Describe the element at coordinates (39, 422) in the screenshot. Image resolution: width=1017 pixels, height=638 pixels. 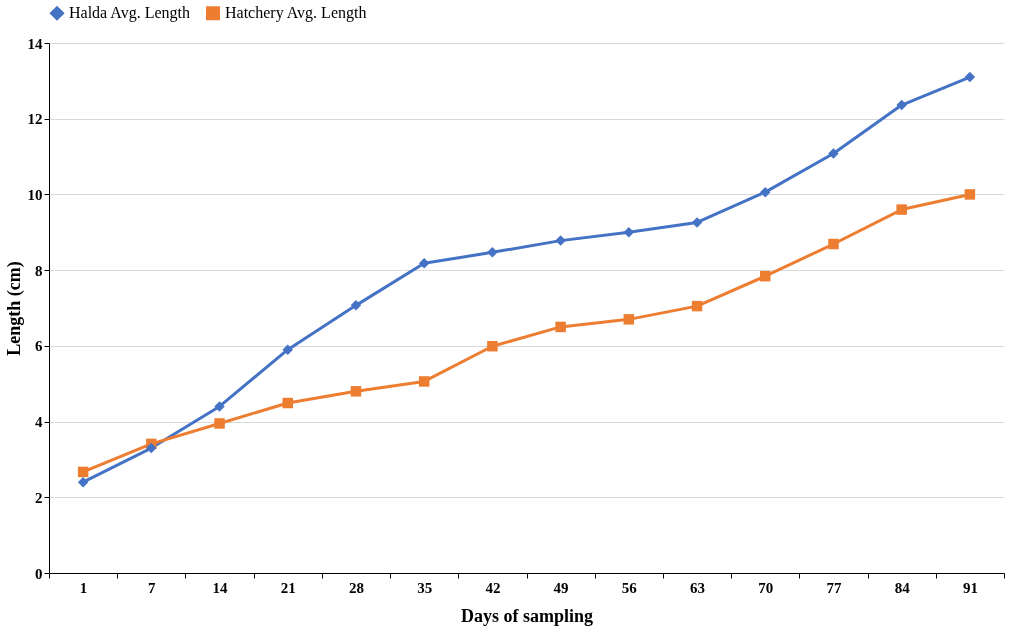
I see `y-tick-label: 4` at that location.